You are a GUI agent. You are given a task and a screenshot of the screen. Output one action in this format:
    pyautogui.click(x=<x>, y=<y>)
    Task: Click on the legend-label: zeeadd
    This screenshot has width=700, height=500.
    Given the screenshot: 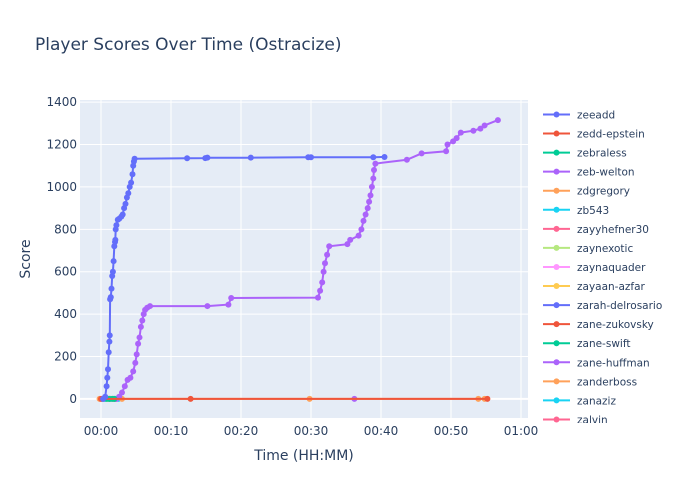 What is the action you would take?
    pyautogui.click(x=596, y=116)
    